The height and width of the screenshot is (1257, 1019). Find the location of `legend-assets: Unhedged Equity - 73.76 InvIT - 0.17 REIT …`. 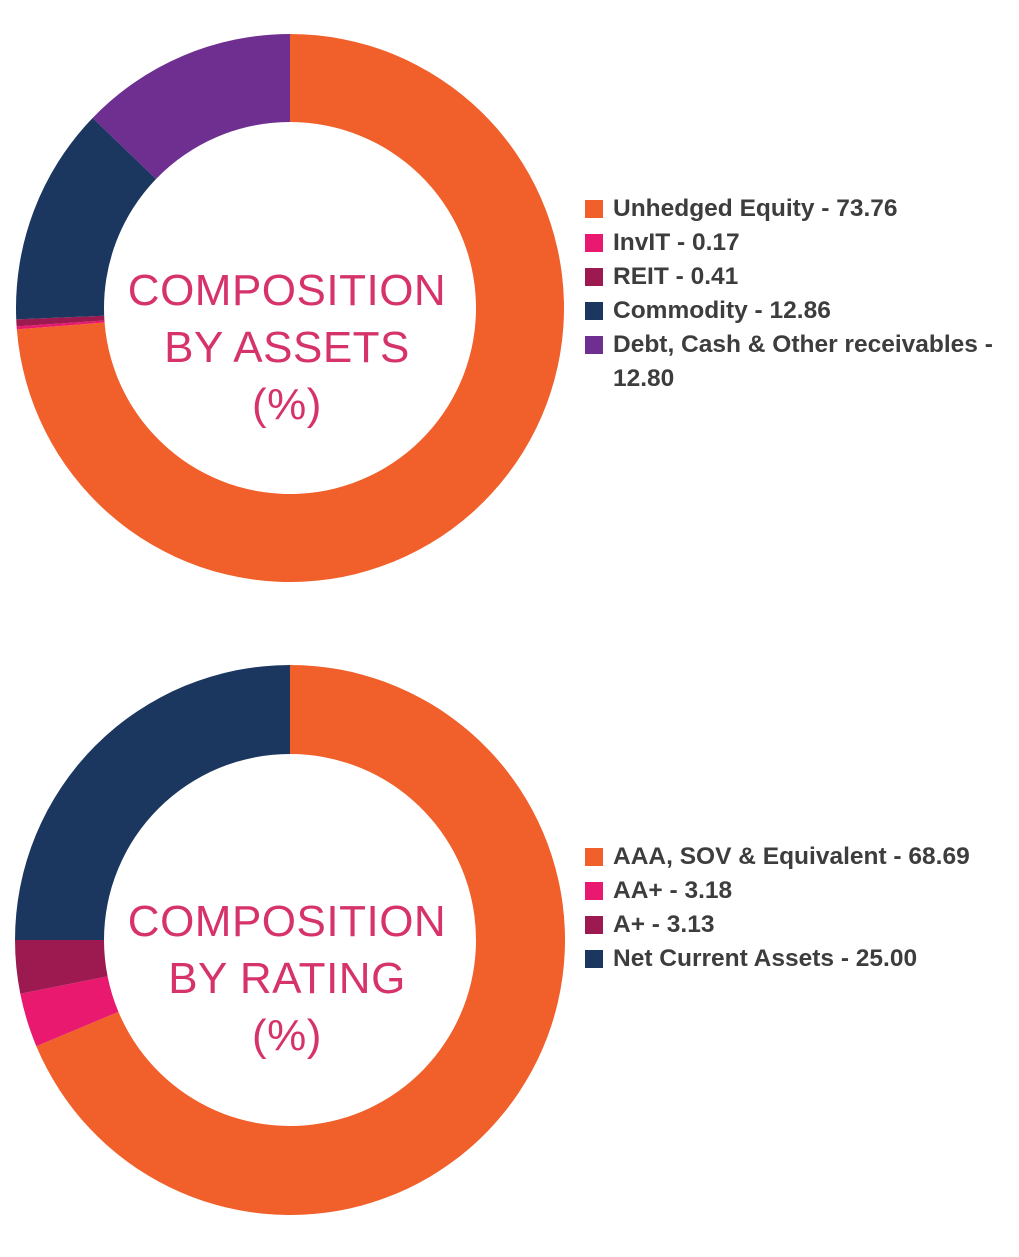

legend-assets: Unhedged Equity - 73.76 InvIT - 0.17 REIT … is located at coordinates (797, 294).